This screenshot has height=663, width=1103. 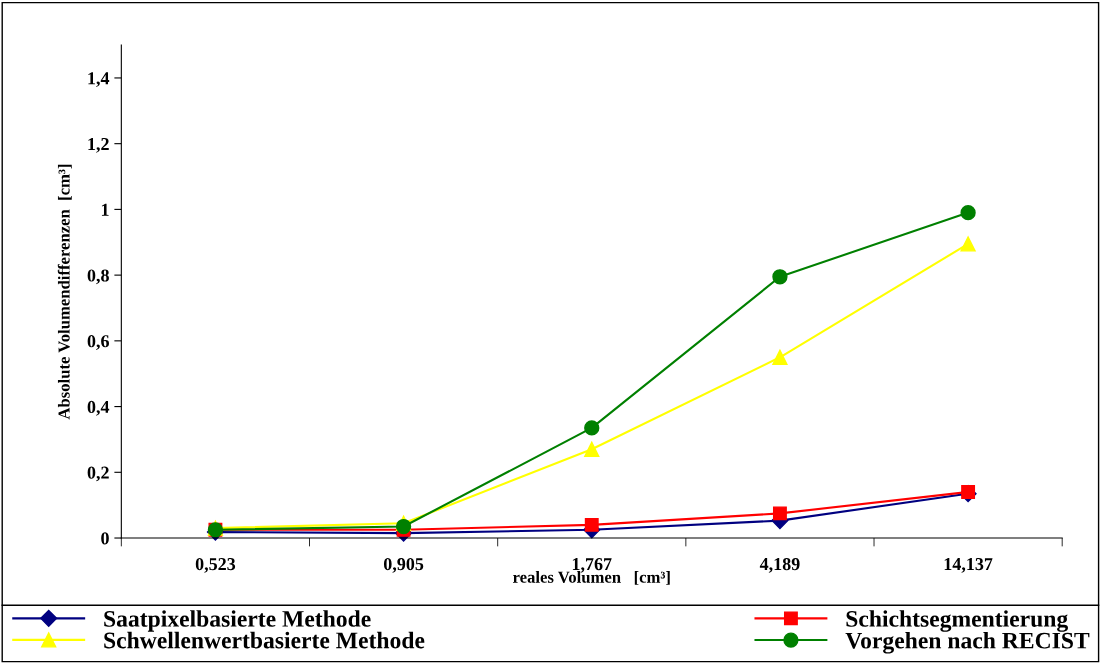 I want to click on y-tick-label: 0,2, so click(x=98, y=474).